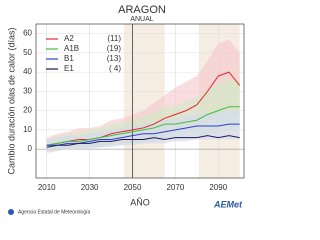 The width and height of the screenshot is (320, 240). I want to click on chart-subtitle: ANUAL, so click(141, 19).